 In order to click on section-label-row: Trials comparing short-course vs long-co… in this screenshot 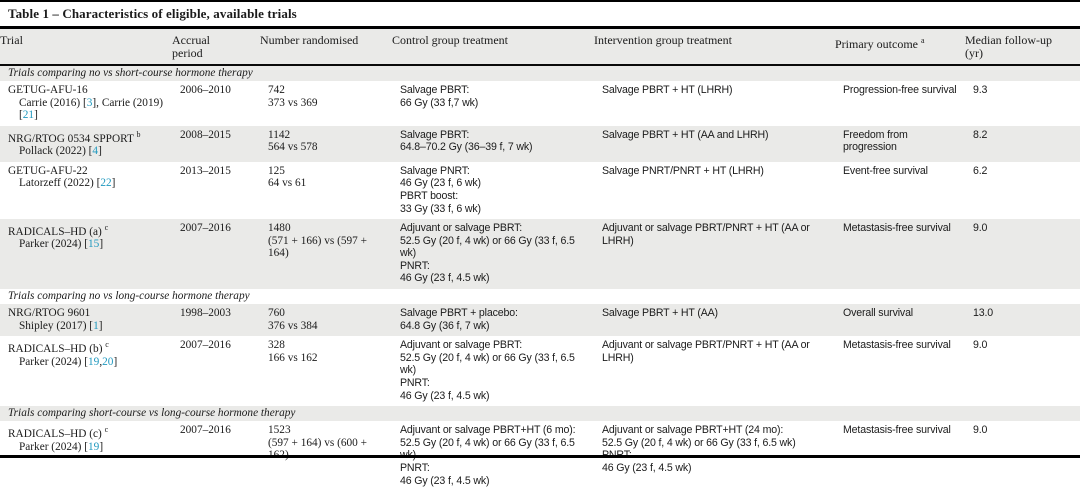, I will do `click(540, 414)`.